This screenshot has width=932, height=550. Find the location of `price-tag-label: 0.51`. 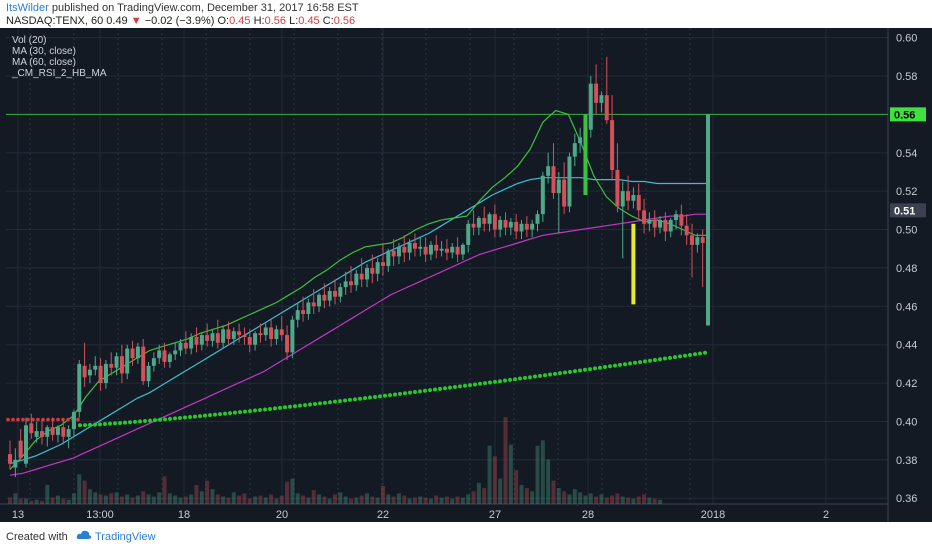

price-tag-label: 0.51 is located at coordinates (904, 211).